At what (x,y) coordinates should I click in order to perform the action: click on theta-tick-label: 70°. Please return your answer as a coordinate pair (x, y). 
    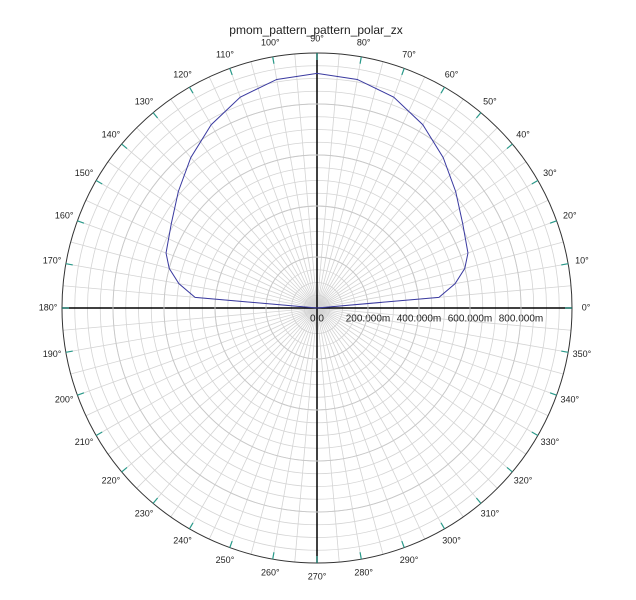
    Looking at the image, I should click on (409, 55).